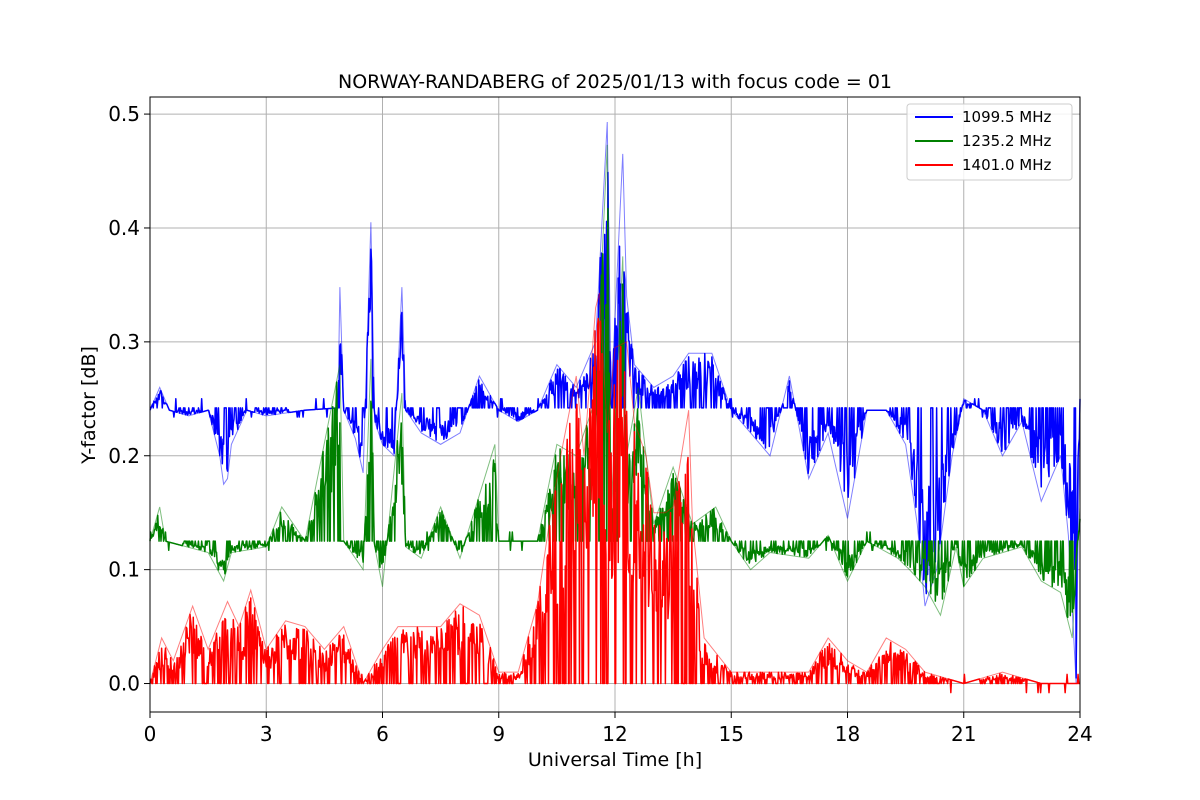  Describe the element at coordinates (614, 734) in the screenshot. I see `x-tick-label: 12` at that location.